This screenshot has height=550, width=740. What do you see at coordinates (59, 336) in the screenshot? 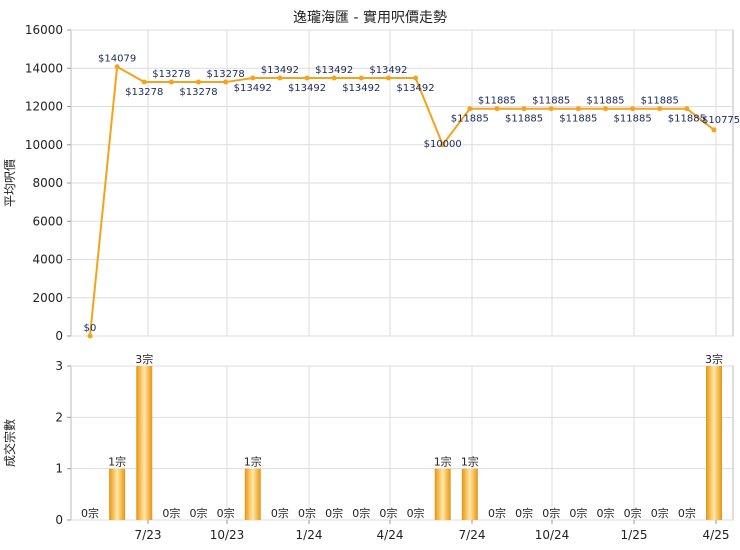
I see `price-y-tick-label: 0` at bounding box center [59, 336].